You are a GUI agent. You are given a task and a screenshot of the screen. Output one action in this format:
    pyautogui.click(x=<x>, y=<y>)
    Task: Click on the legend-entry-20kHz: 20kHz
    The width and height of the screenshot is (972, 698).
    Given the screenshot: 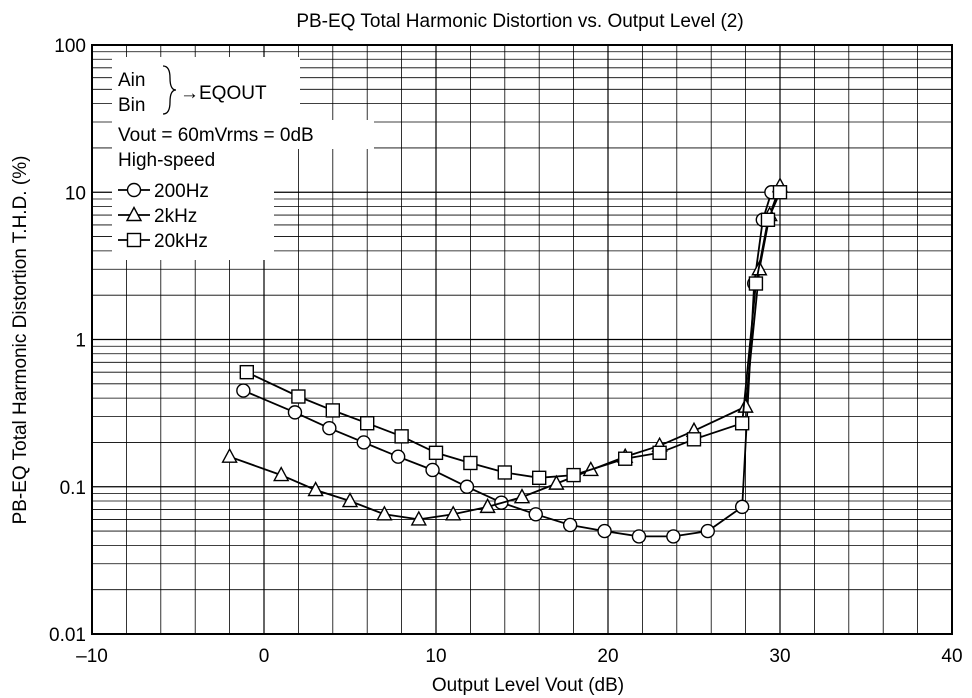 What is the action you would take?
    pyautogui.click(x=163, y=241)
    